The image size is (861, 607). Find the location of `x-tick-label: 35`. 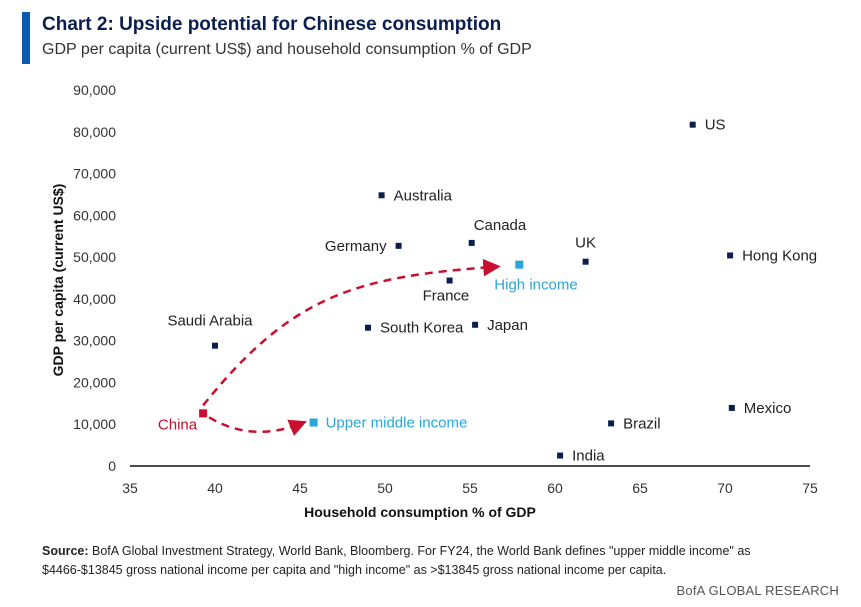

x-tick-label: 35 is located at coordinates (130, 488).